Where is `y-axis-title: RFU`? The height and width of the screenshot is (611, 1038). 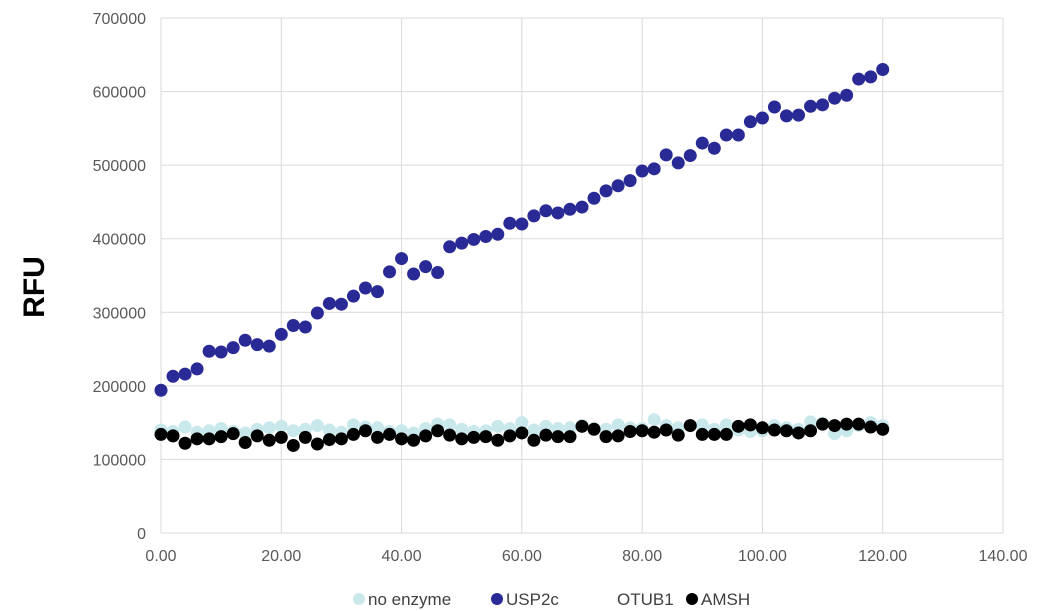
y-axis-title: RFU is located at coordinates (34, 287).